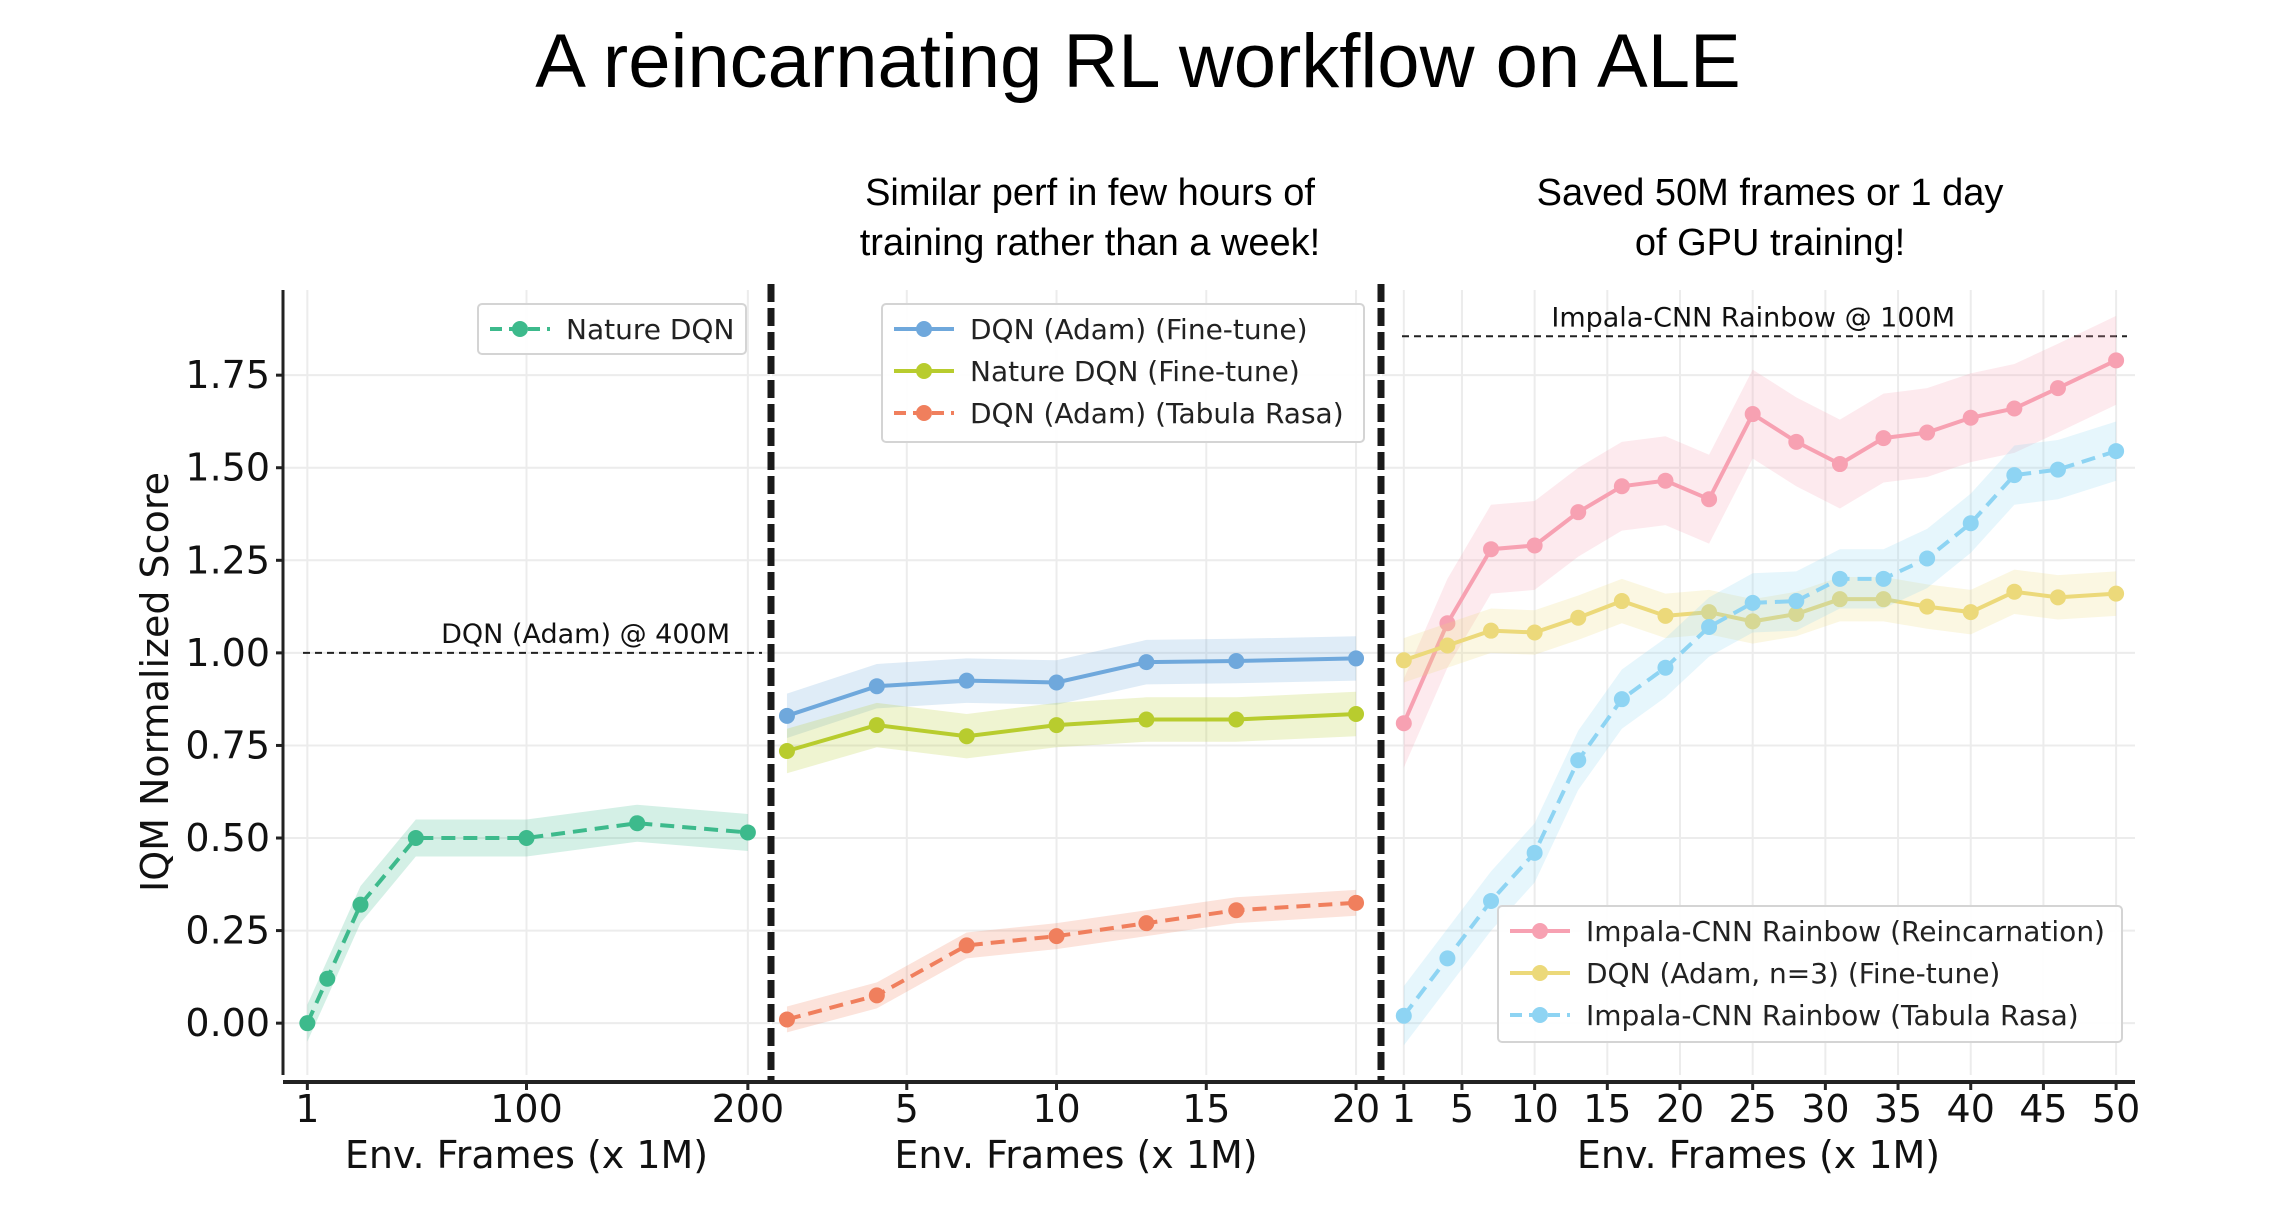  What do you see at coordinates (227, 745) in the screenshot?
I see `ytick-label-3: 0.75` at bounding box center [227, 745].